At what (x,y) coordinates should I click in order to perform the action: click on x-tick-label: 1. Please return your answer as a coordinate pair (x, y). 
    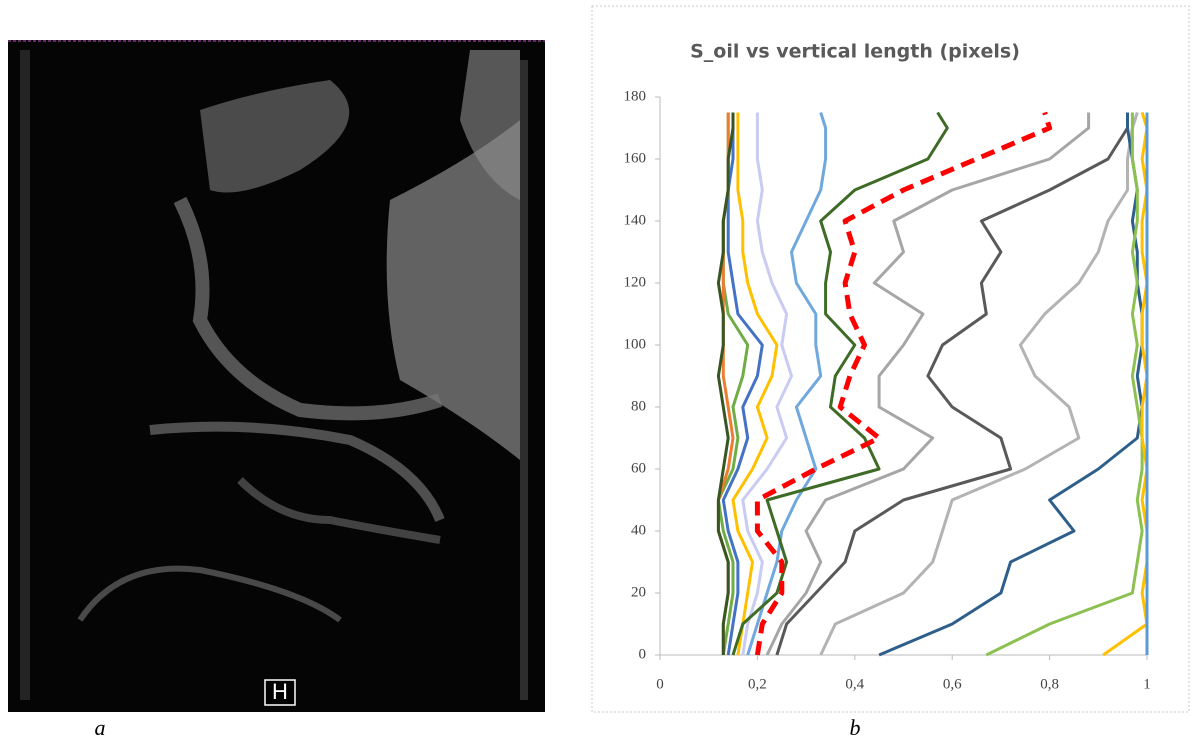
    Looking at the image, I should click on (1147, 684).